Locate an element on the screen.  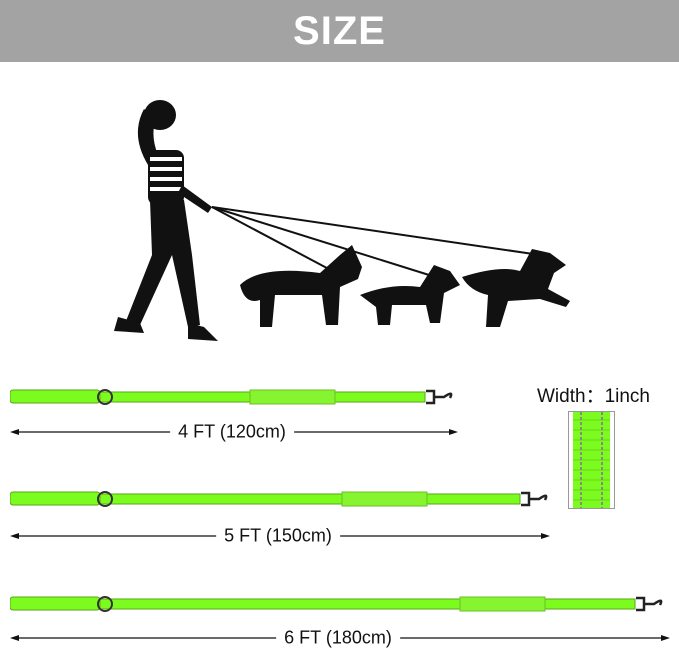
webbing-width-swatch is located at coordinates (591, 460).